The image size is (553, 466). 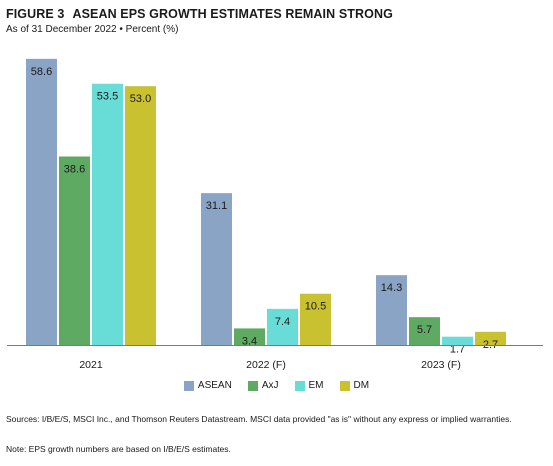 I want to click on data-label-axj-1: 3.4, so click(x=249, y=341).